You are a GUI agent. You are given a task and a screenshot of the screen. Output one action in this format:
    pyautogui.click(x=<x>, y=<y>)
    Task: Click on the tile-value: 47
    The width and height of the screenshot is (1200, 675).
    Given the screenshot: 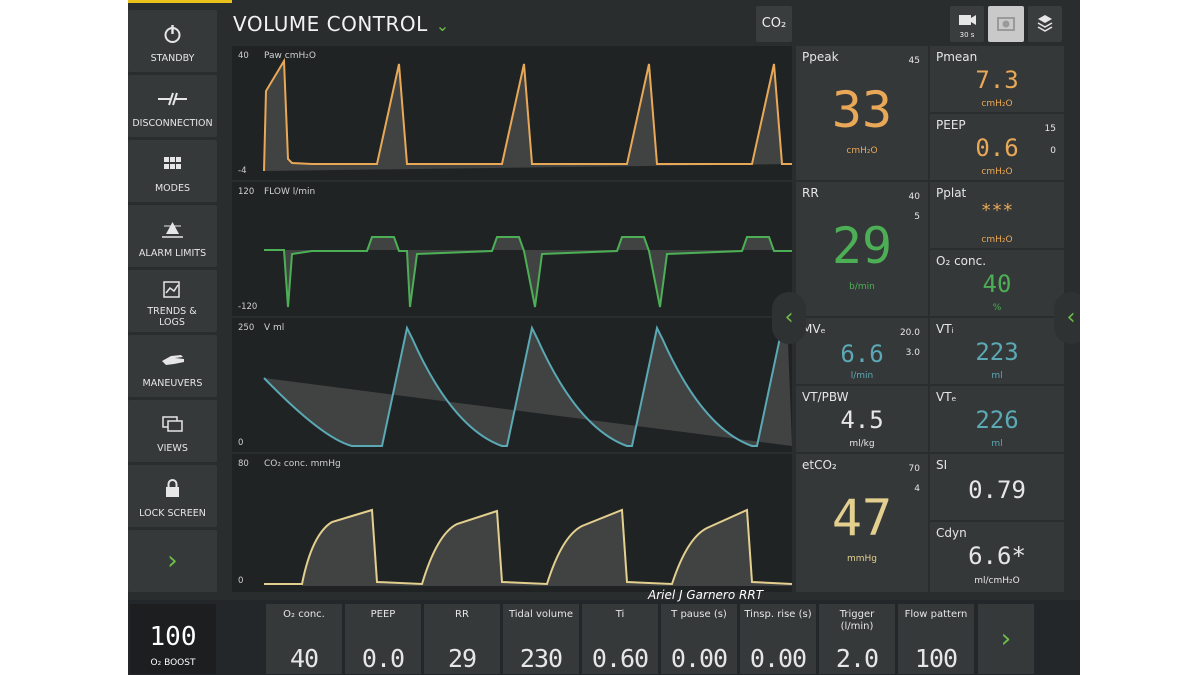 What is the action you would take?
    pyautogui.click(x=862, y=518)
    